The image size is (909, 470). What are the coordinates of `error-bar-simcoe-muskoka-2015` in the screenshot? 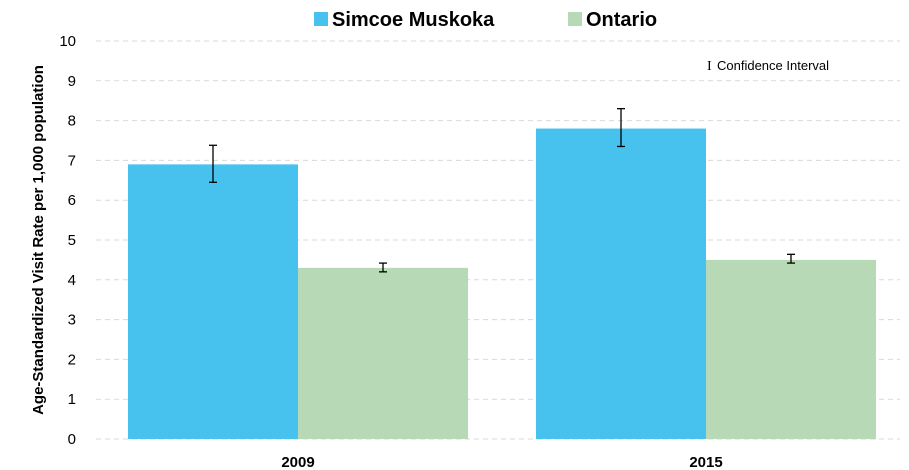 It's located at (621, 128).